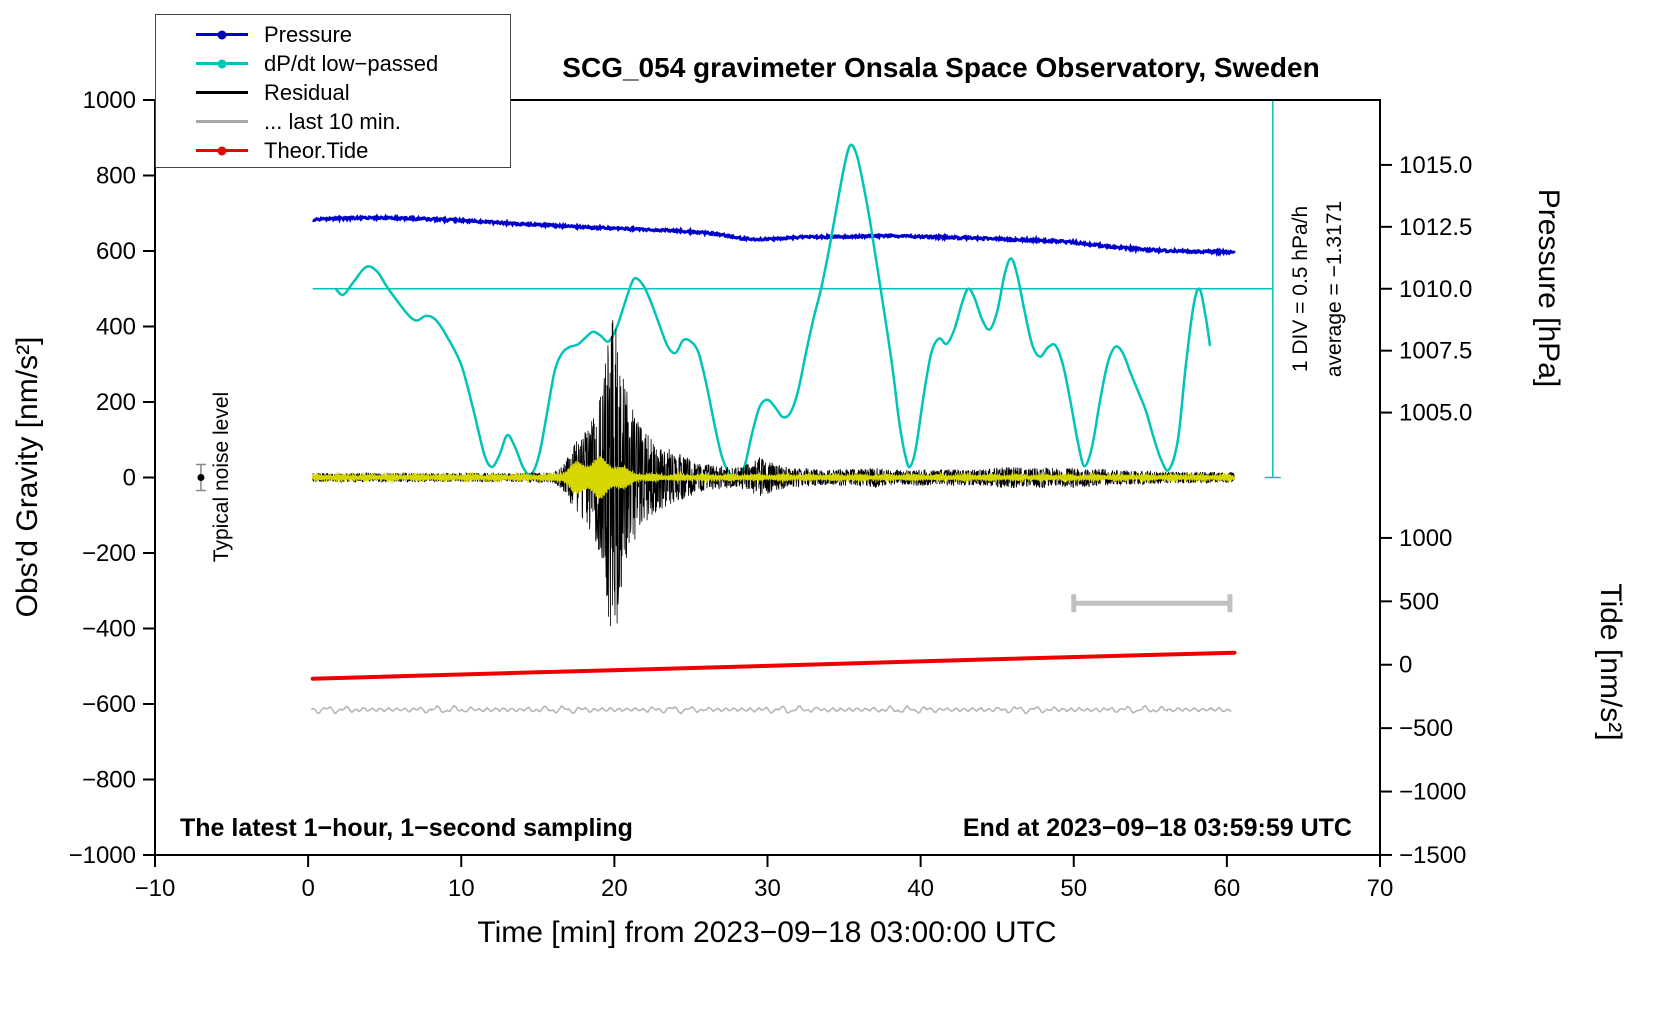 Image resolution: width=1660 pixels, height=1020 pixels. I want to click on tide-line-sample, so click(222, 150).